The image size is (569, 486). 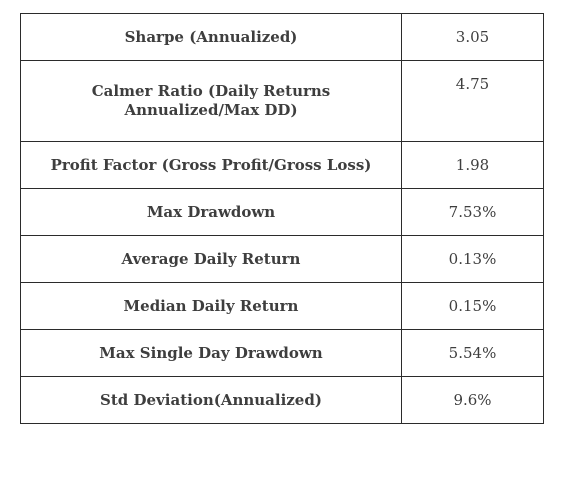 I want to click on metric-value: 3.05, so click(x=472, y=37).